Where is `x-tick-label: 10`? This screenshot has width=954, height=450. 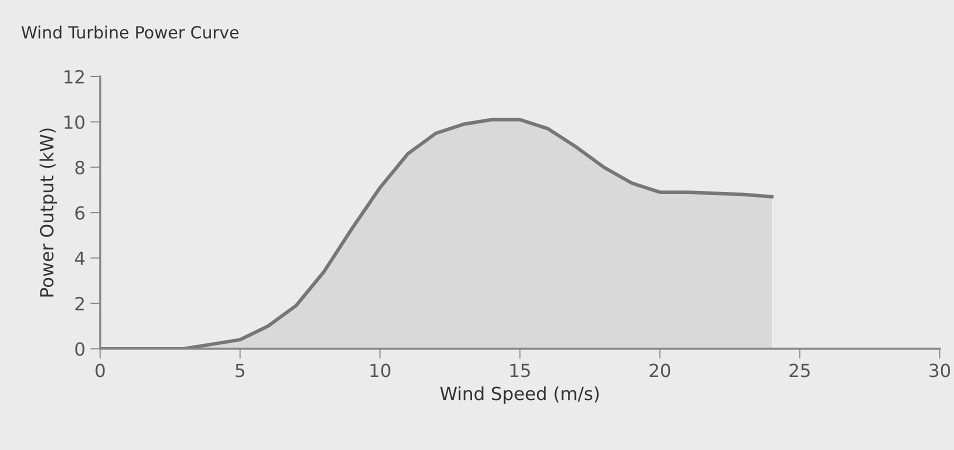 x-tick-label: 10 is located at coordinates (380, 371).